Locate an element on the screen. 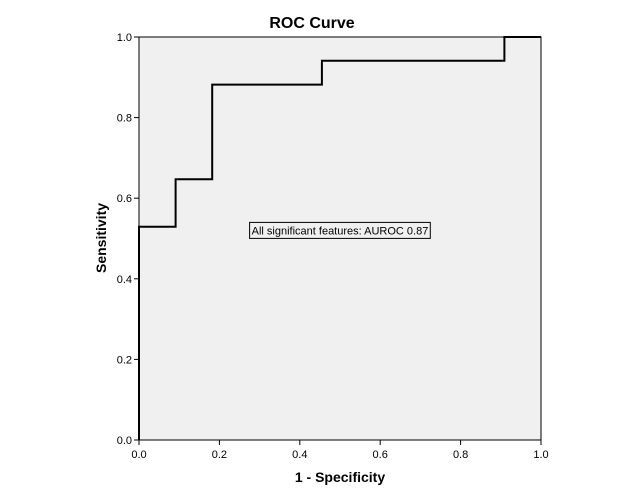  y-tick-label: 0.6 is located at coordinates (124, 199).